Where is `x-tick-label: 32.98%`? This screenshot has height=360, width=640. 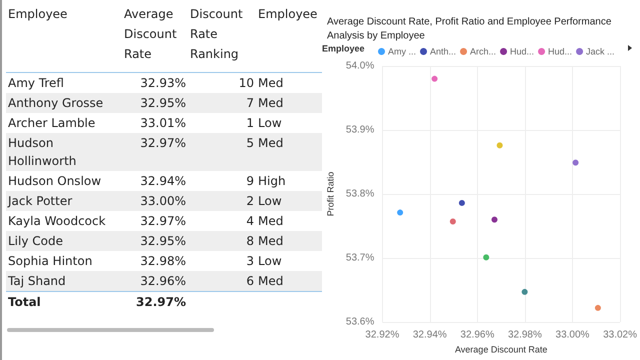
x-tick-label: 32.98% is located at coordinates (525, 335).